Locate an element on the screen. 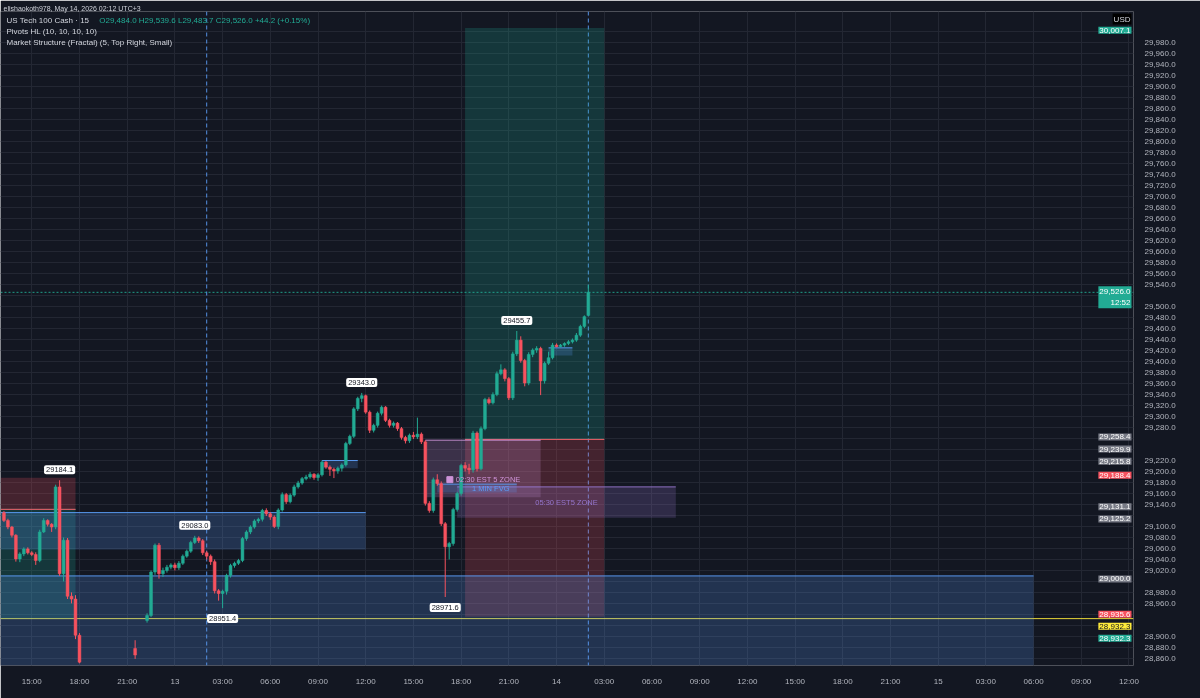  y-tick-label: 29,980.0 is located at coordinates (1160, 43).